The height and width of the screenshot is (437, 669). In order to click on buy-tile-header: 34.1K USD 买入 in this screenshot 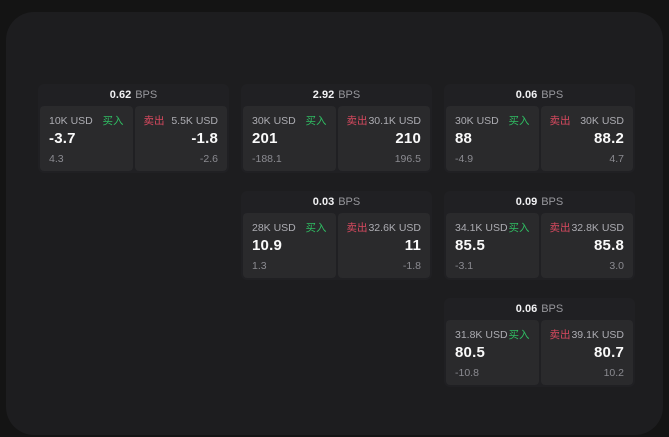, I will do `click(492, 227)`.